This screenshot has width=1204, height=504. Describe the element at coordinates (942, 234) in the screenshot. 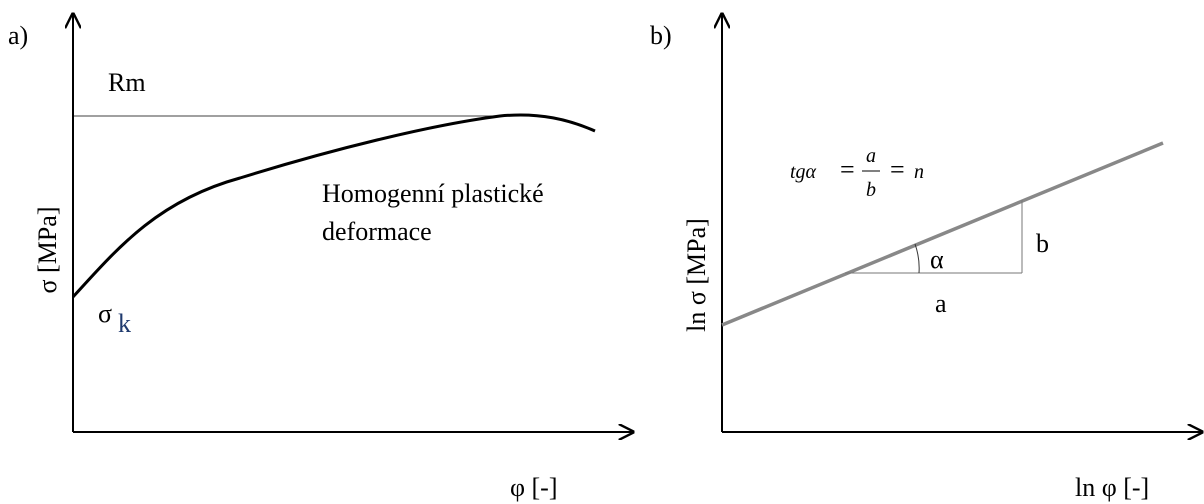

I see `log-line` at that location.